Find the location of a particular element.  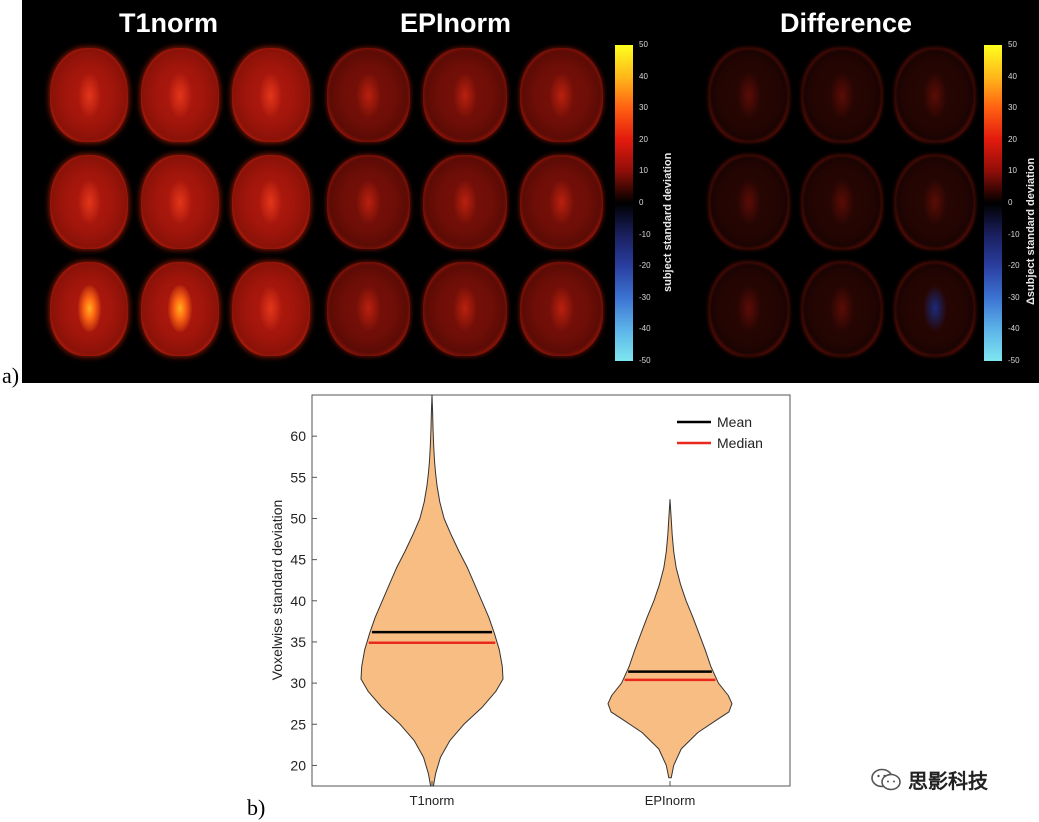

colorbar-2-label: Δsubject standard deviation is located at coordinates (1031, 231).